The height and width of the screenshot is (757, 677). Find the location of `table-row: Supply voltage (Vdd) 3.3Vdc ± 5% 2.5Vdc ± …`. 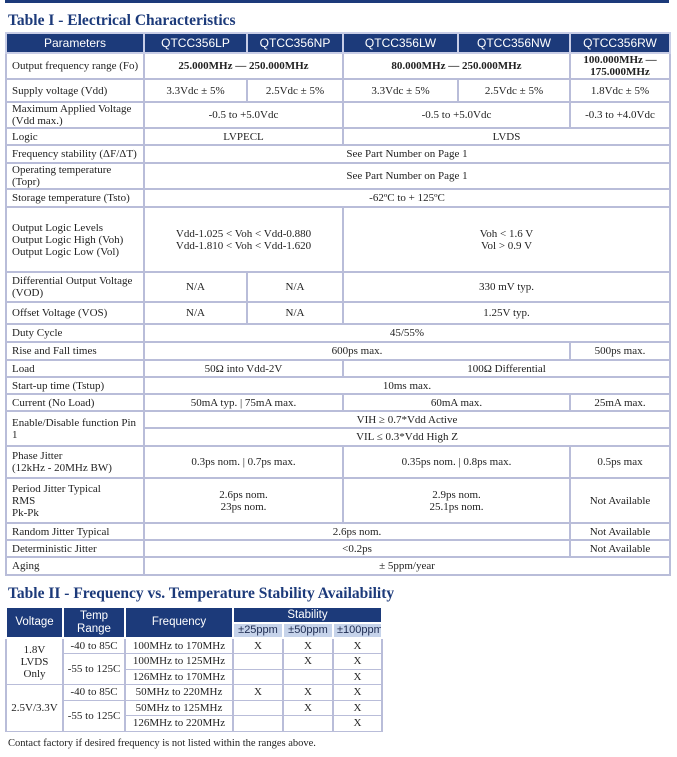

table-row: Supply voltage (Vdd) 3.3Vdc ± 5% 2.5Vdc ± … is located at coordinates (338, 90).